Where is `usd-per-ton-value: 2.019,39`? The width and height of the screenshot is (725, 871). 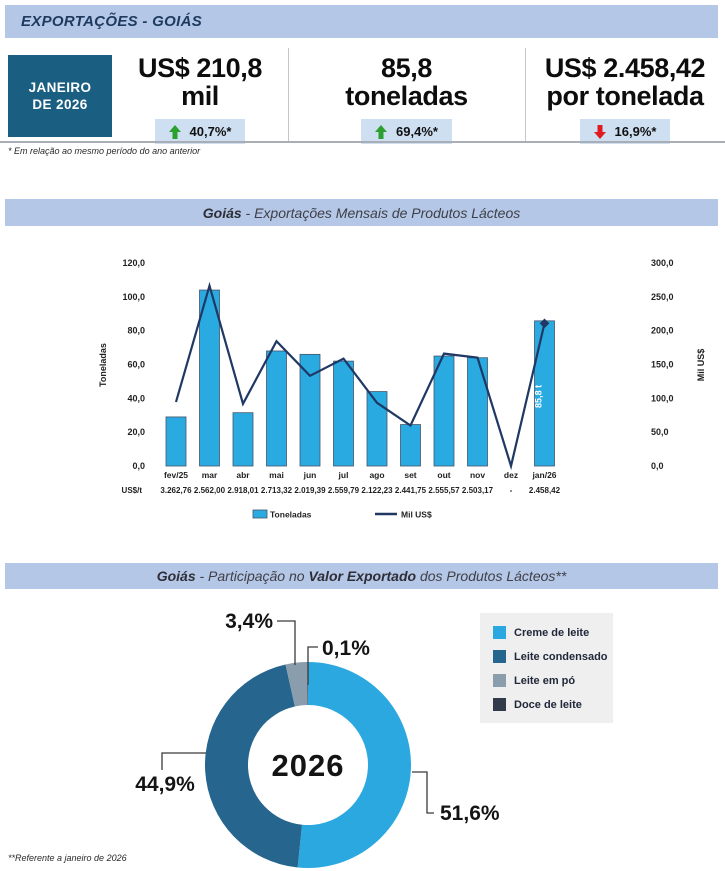 usd-per-ton-value: 2.019,39 is located at coordinates (310, 490).